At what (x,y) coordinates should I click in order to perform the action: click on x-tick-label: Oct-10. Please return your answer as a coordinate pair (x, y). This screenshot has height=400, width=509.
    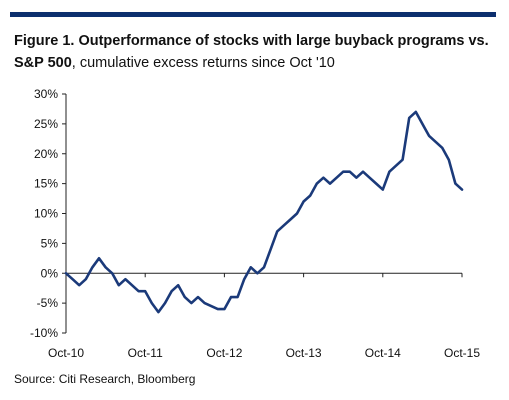
    Looking at the image, I should click on (66, 353).